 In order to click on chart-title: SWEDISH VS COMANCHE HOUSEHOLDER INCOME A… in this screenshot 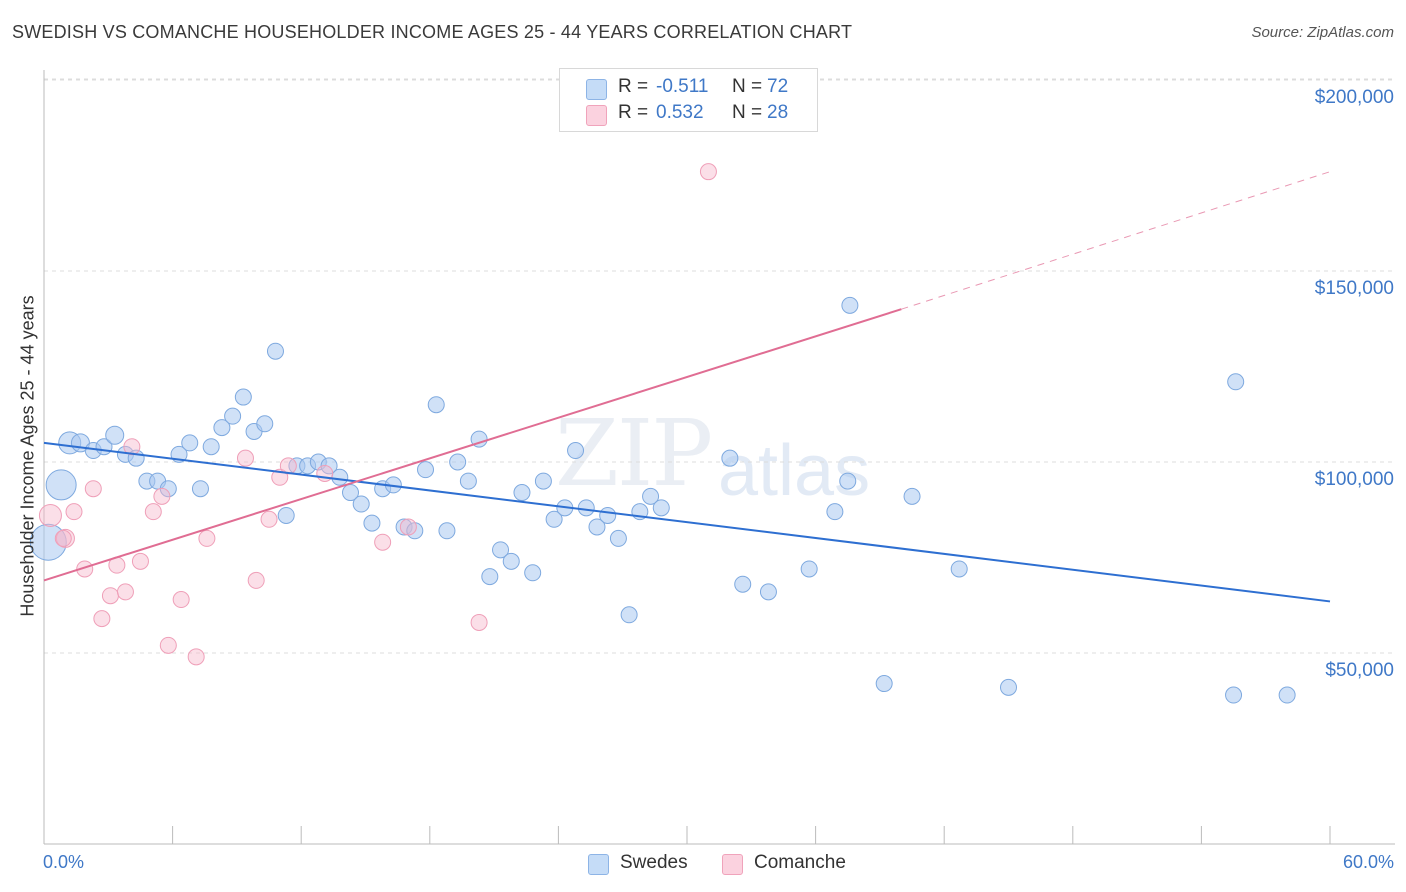, I will do `click(432, 32)`.